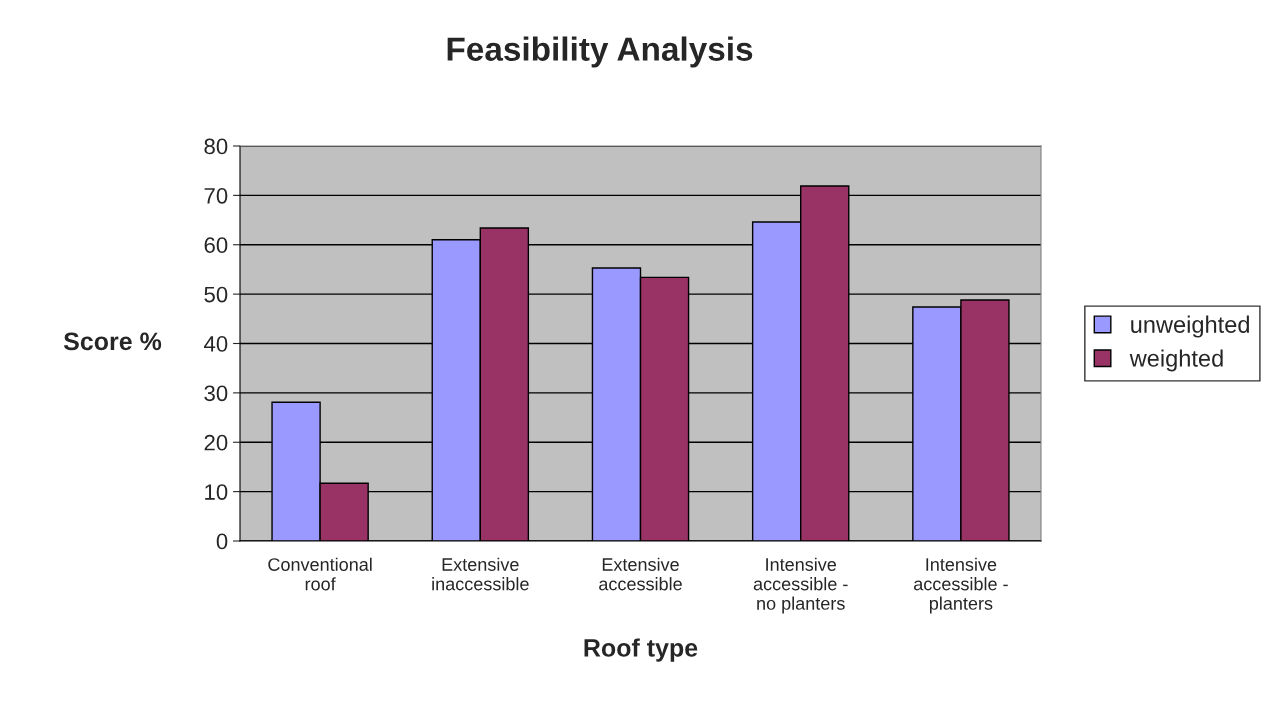  What do you see at coordinates (216, 492) in the screenshot?
I see `y-tick-label: 10` at bounding box center [216, 492].